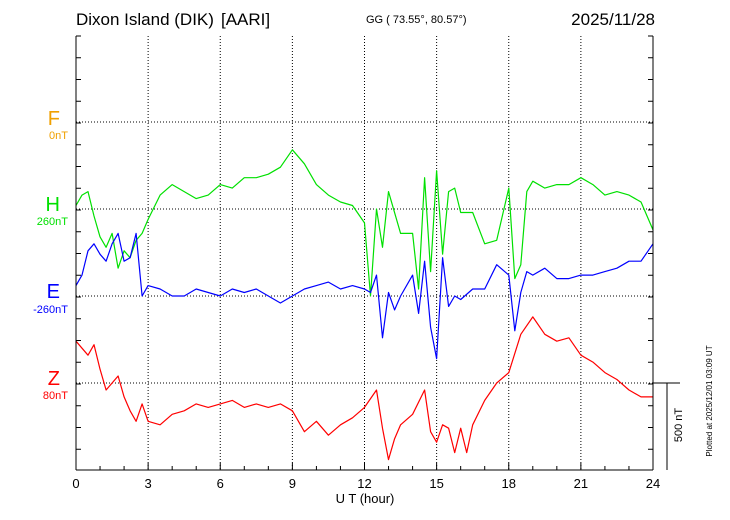 Image resolution: width=730 pixels, height=520 pixels. Describe the element at coordinates (53, 379) in the screenshot. I see `label-z: Z` at that location.